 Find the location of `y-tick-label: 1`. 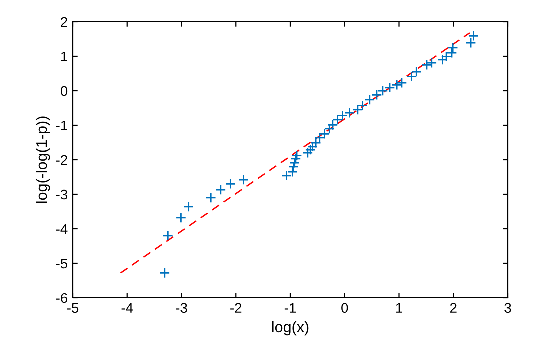

y-tick-label: 1 is located at coordinates (64, 57).